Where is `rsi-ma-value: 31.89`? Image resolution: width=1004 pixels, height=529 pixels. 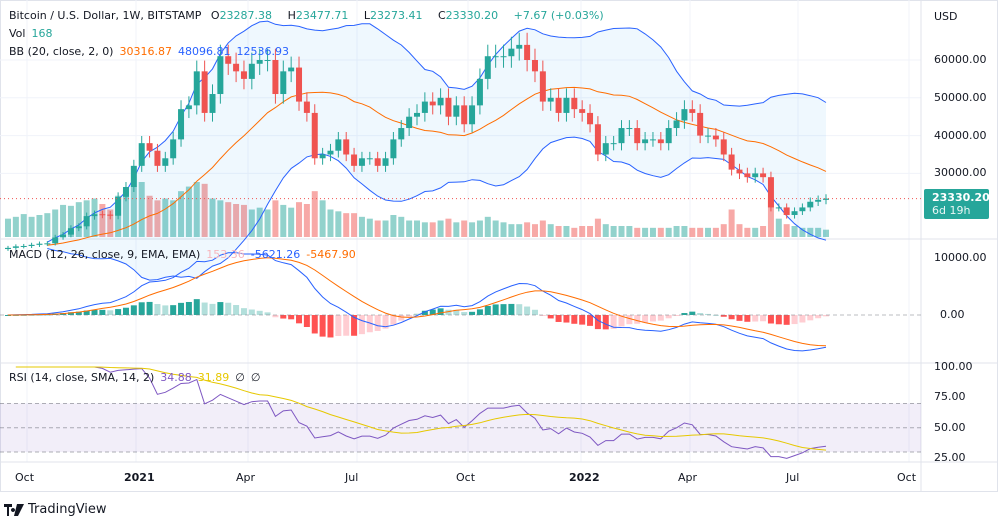
rsi-ma-value: 31.89 is located at coordinates (213, 377).